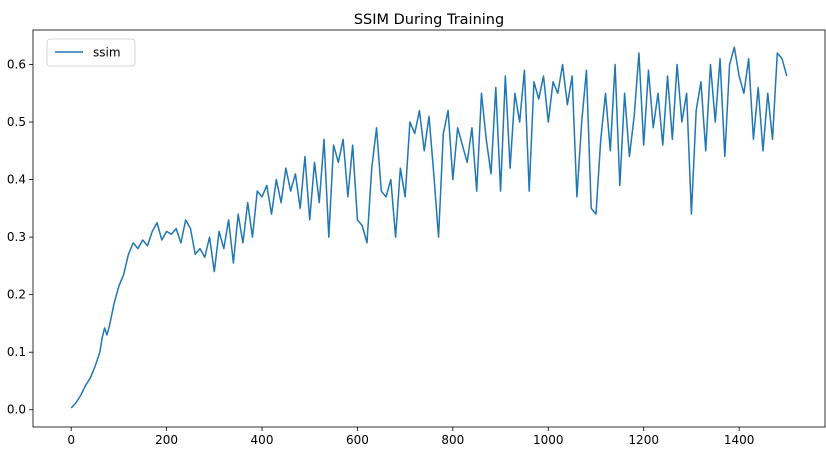 The height and width of the screenshot is (451, 826). I want to click on legend: ssim, so click(91, 52).